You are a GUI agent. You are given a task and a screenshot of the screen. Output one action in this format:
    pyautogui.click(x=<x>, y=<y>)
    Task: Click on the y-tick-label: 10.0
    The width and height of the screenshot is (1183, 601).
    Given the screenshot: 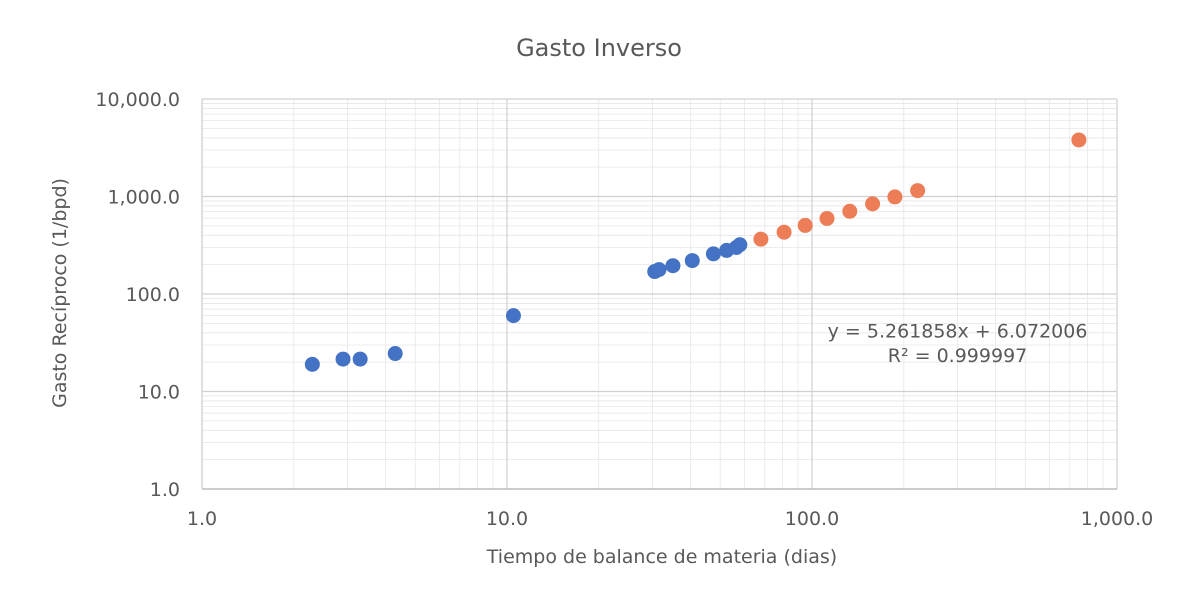 What is the action you would take?
    pyautogui.click(x=159, y=393)
    